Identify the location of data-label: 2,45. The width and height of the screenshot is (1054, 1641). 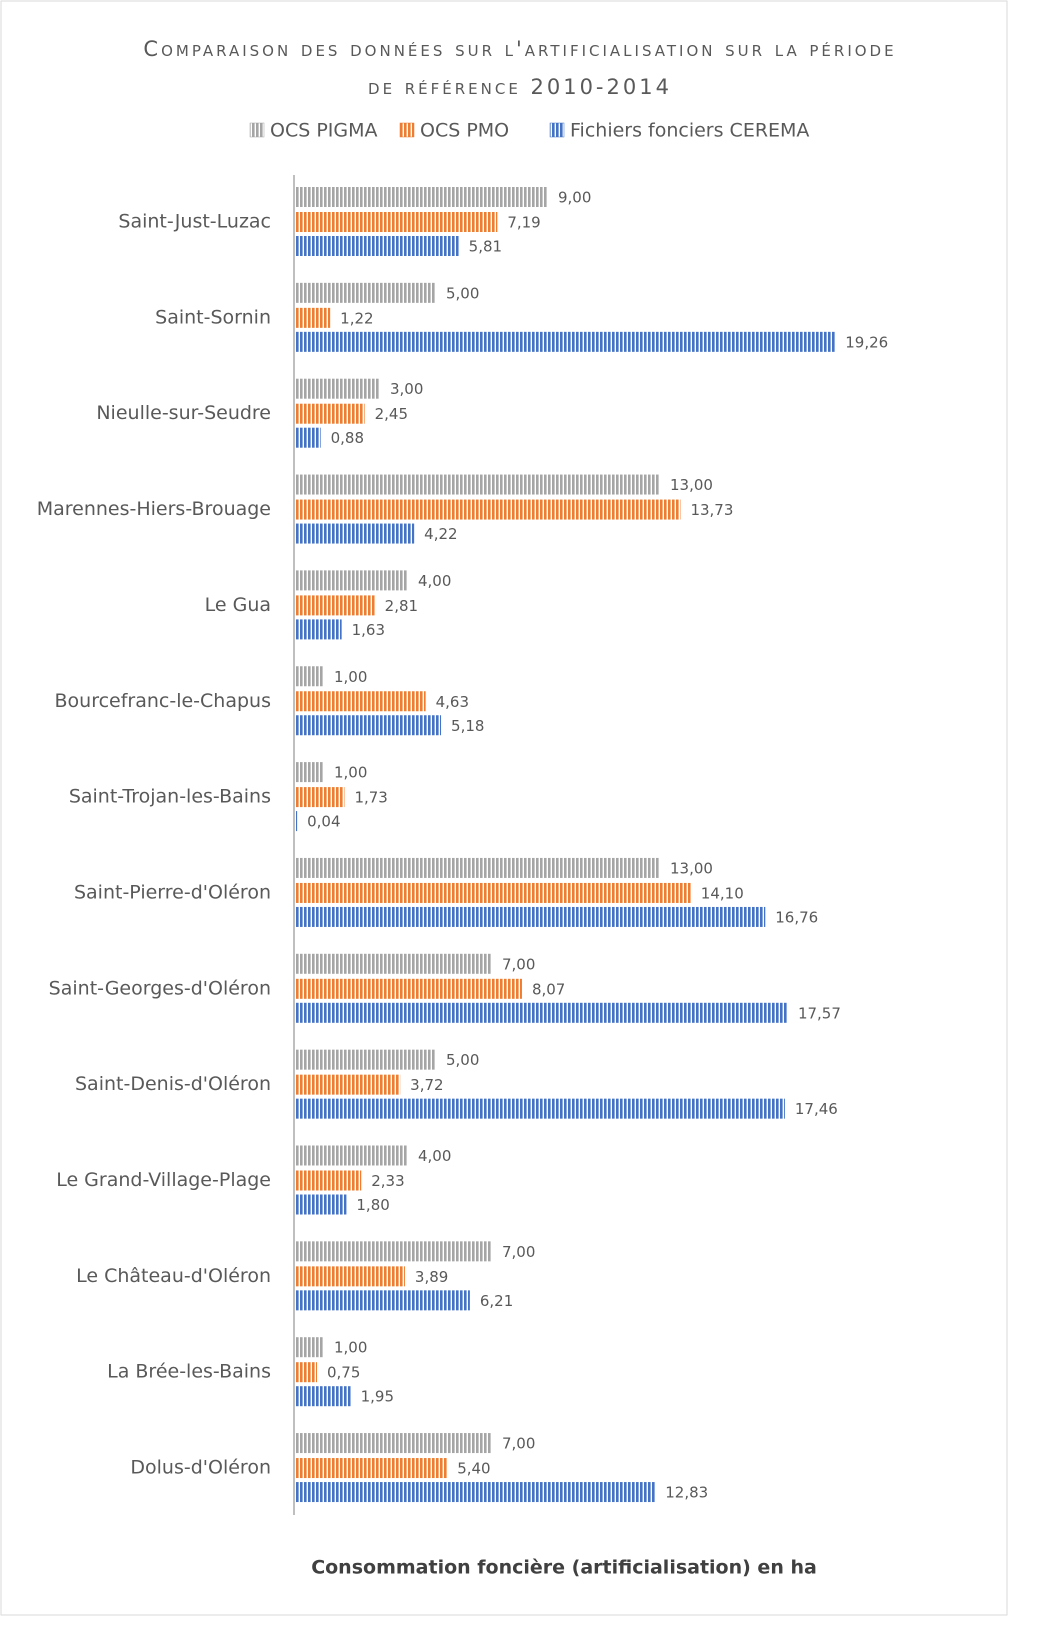
(391, 414).